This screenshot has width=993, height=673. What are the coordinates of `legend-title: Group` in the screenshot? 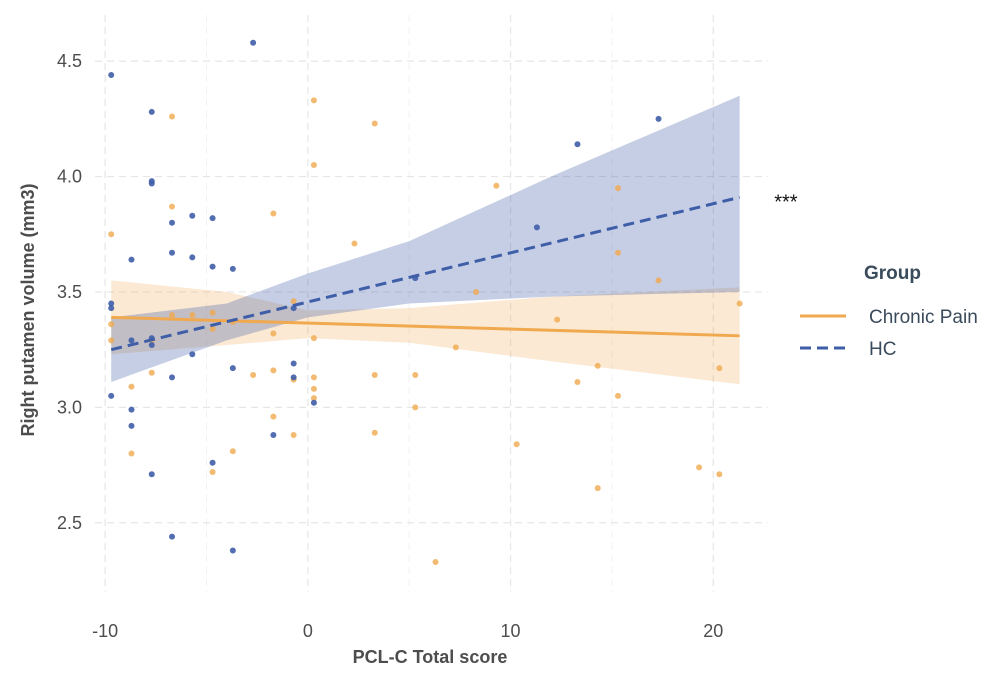 It's located at (892, 273).